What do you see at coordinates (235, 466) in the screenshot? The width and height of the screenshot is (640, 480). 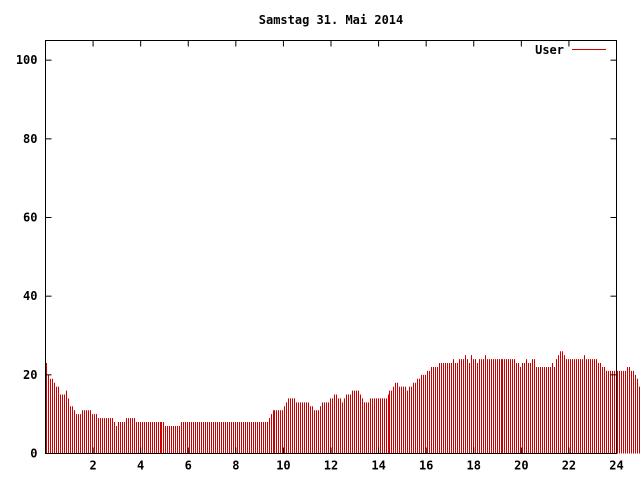 I see `x-tick-label: 8` at bounding box center [235, 466].